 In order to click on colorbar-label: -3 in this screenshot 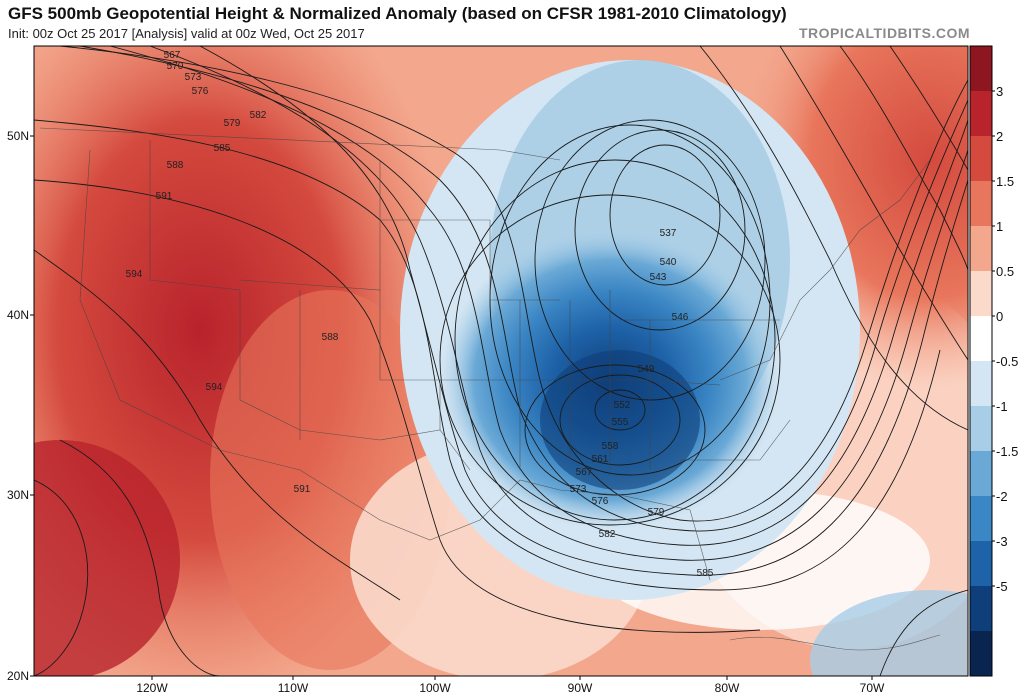, I will do `click(1002, 541)`.